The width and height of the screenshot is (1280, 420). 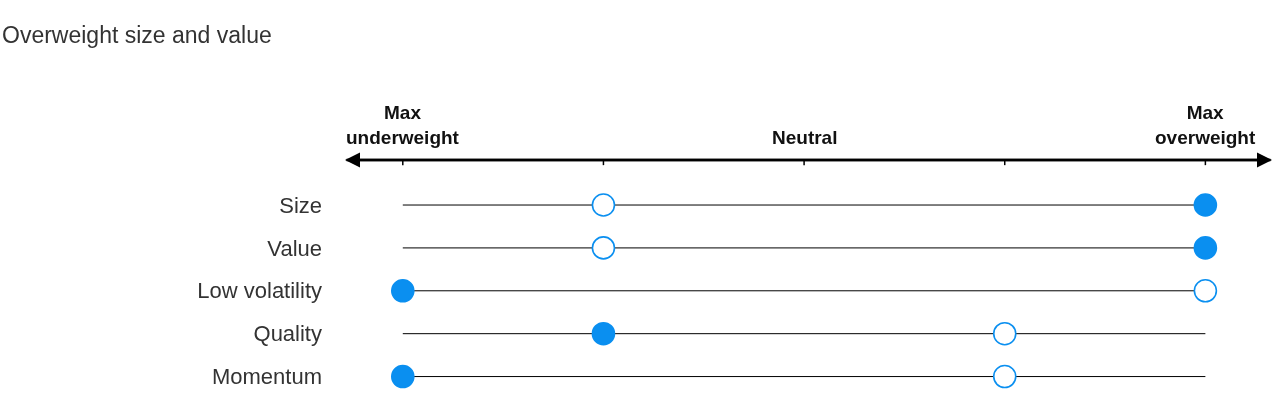 What do you see at coordinates (1205, 125) in the screenshot?
I see `text: Max overweight` at bounding box center [1205, 125].